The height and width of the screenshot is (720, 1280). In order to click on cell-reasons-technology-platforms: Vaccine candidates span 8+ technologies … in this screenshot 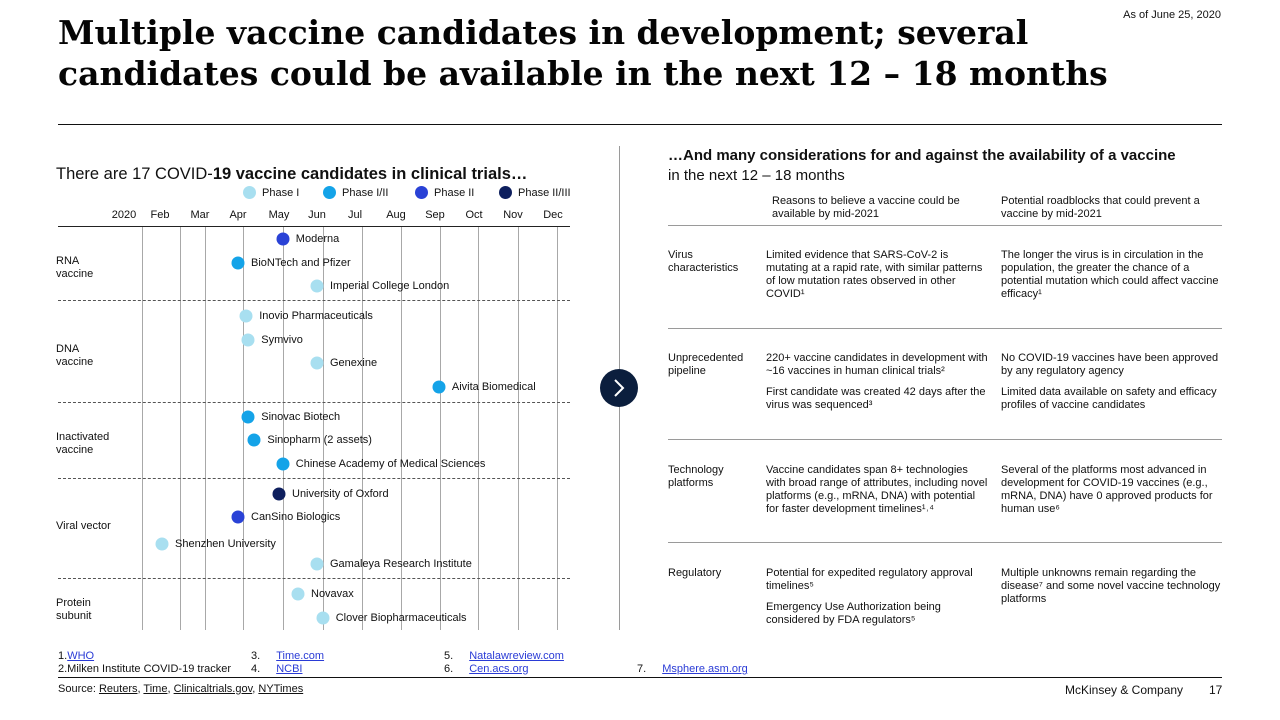, I will do `click(877, 494)`.